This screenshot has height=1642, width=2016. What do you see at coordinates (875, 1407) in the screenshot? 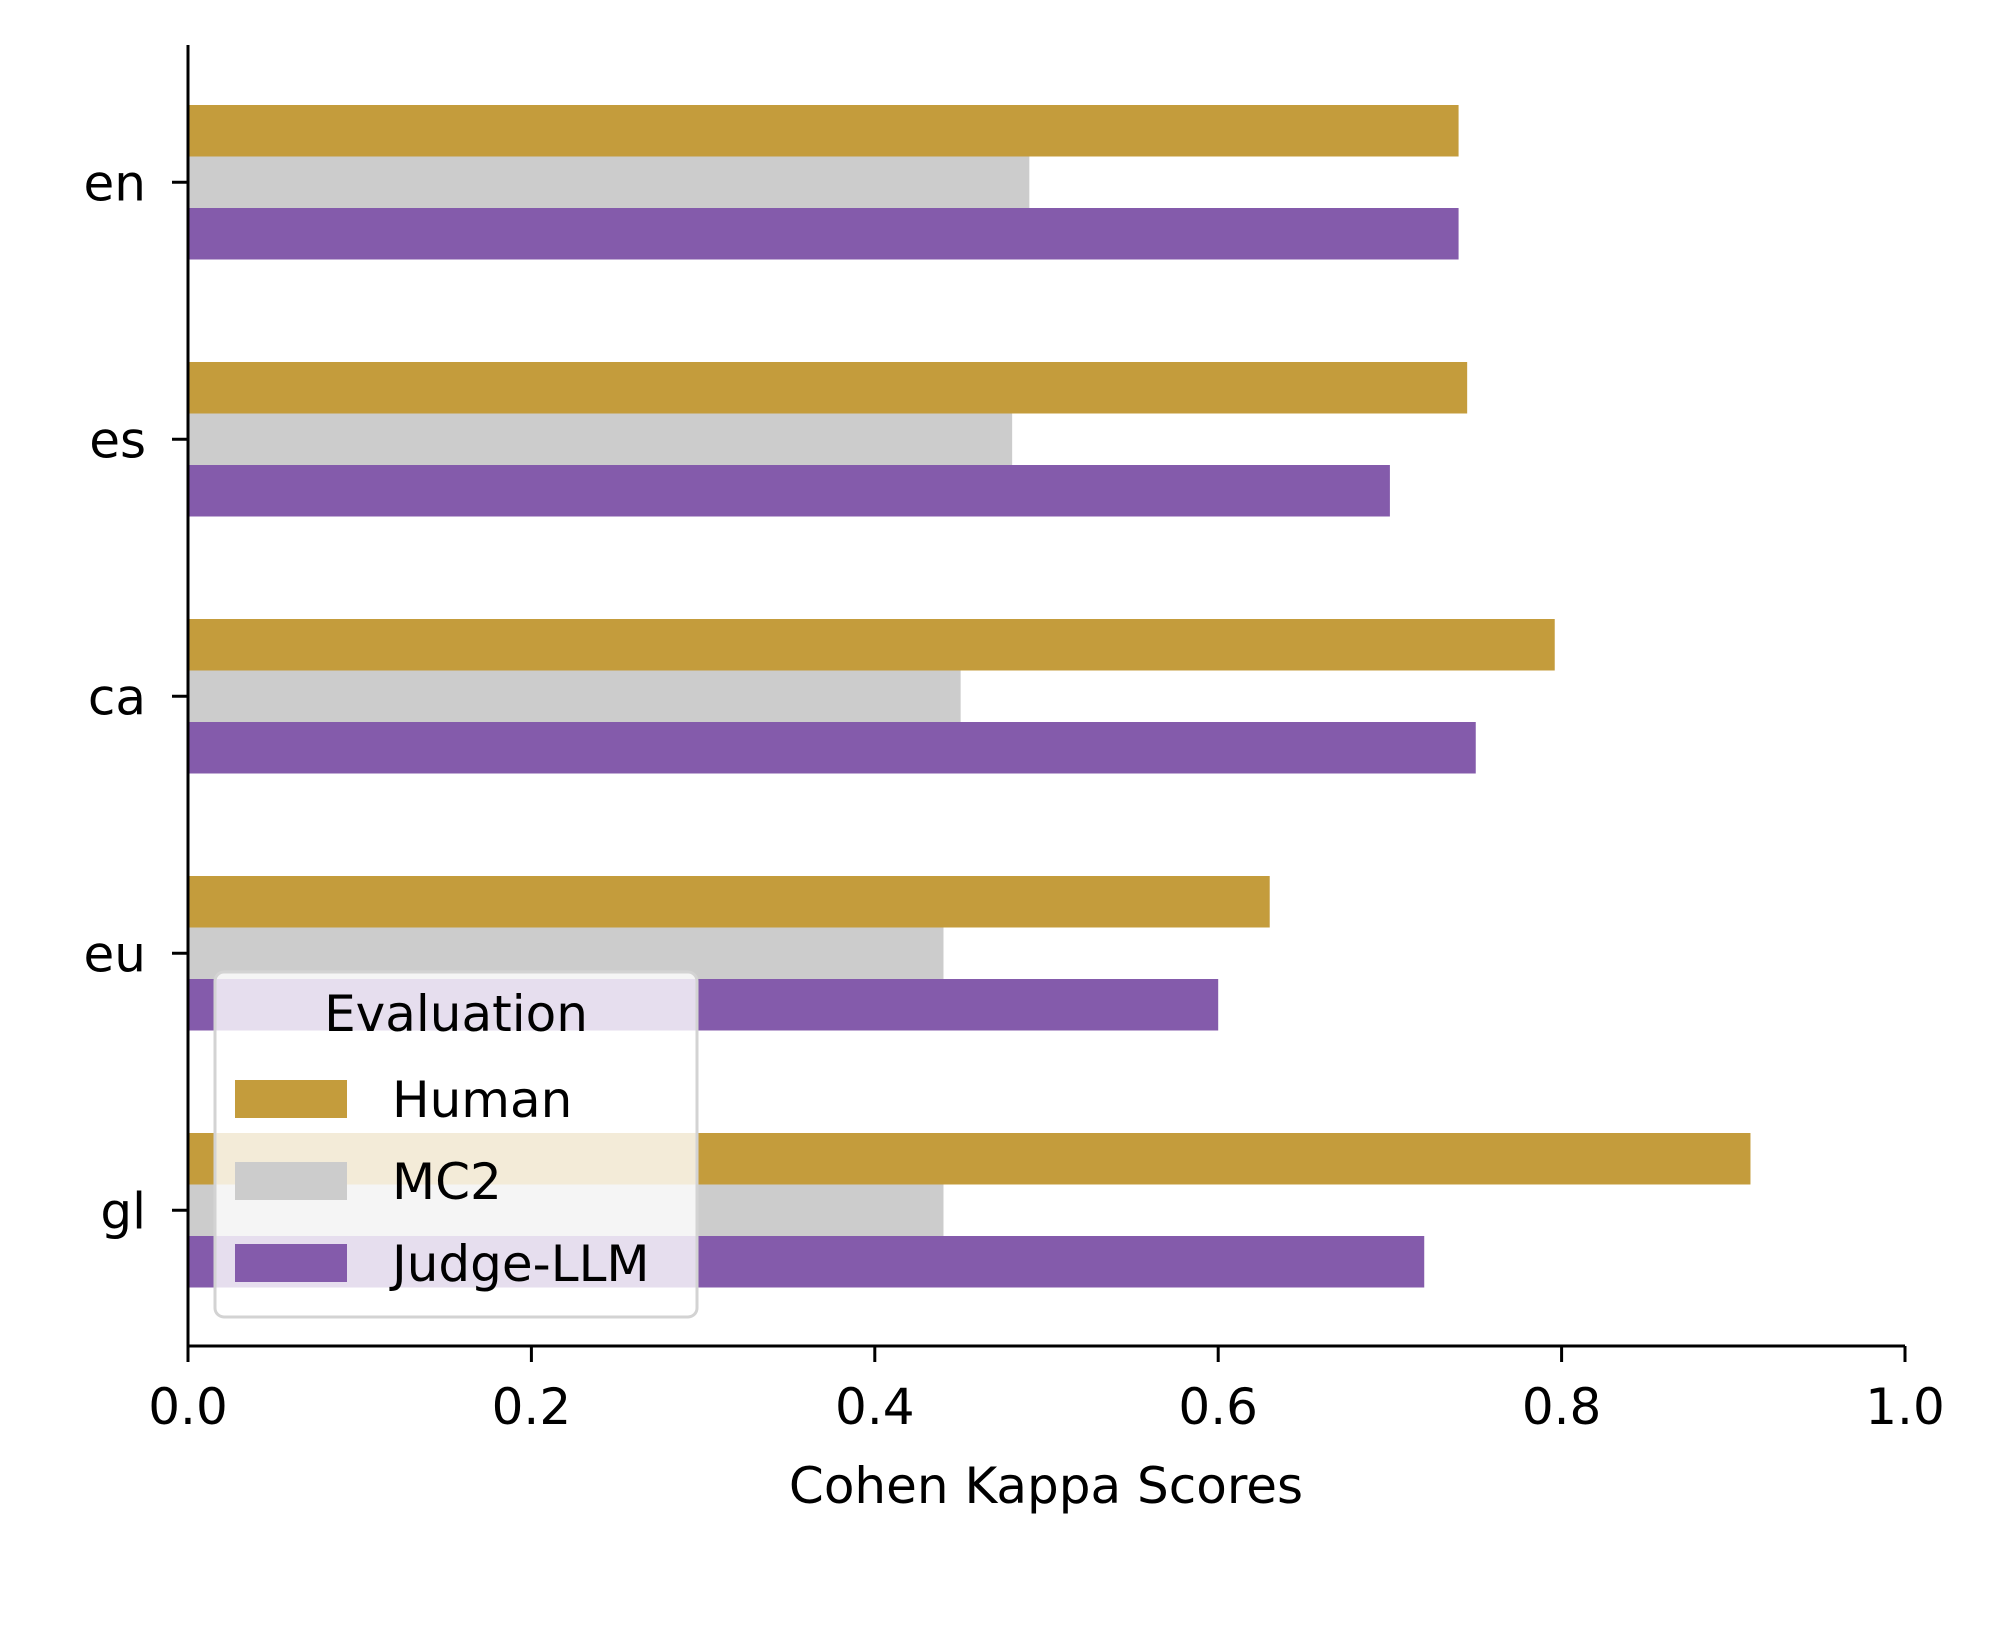
I see `x-tick-label: 0.4` at bounding box center [875, 1407].